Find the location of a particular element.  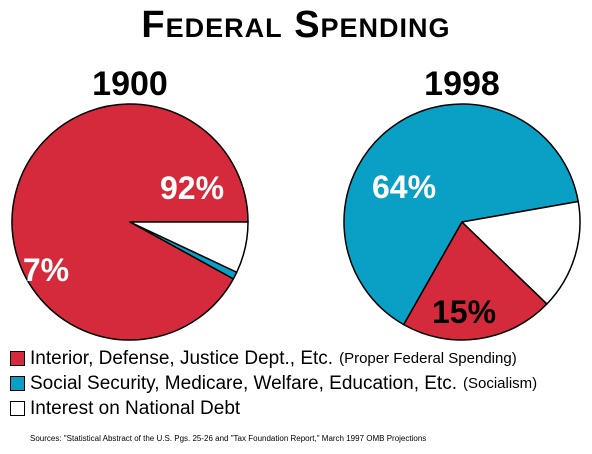

pie-label-1900-interest: 7% is located at coordinates (46, 270).